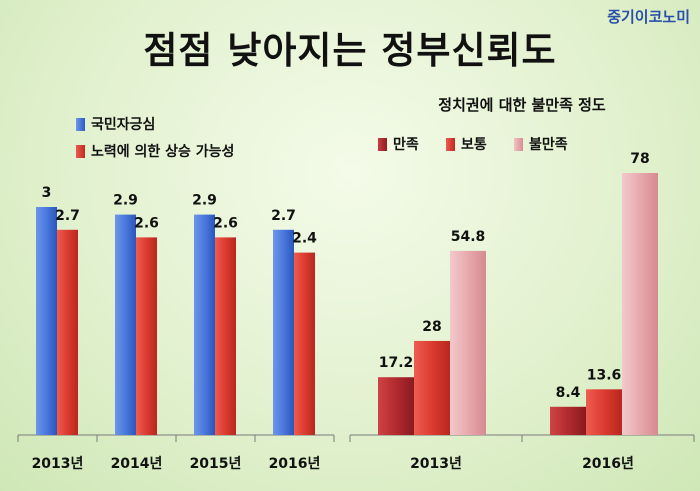 This screenshot has width=700, height=491. Describe the element at coordinates (295, 464) in the screenshot. I see `left-category-label: 2016년` at that location.